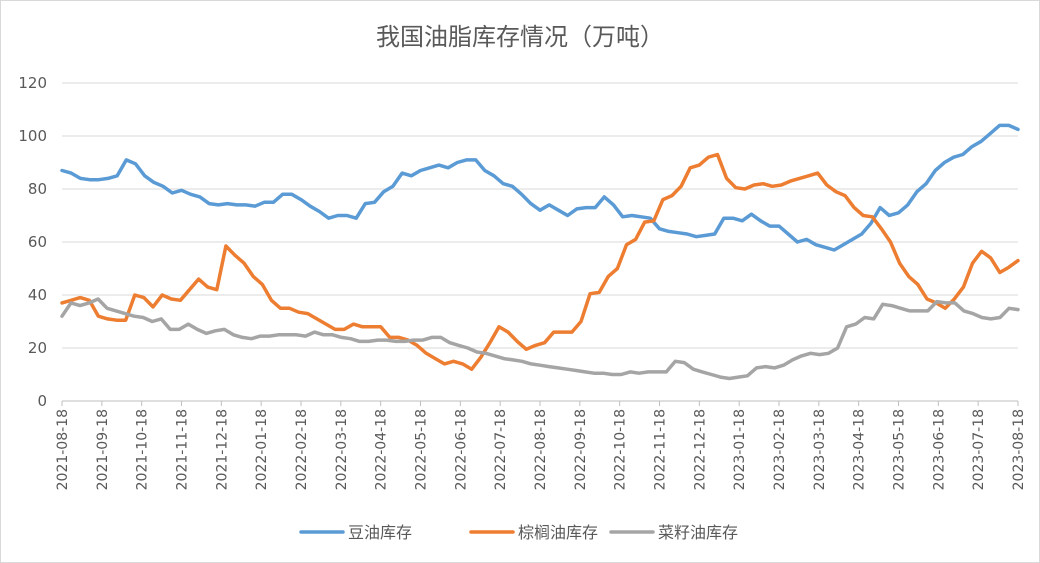 Image resolution: width=1040 pixels, height=563 pixels. I want to click on x-tick-label: 2022-12-18, so click(700, 449).